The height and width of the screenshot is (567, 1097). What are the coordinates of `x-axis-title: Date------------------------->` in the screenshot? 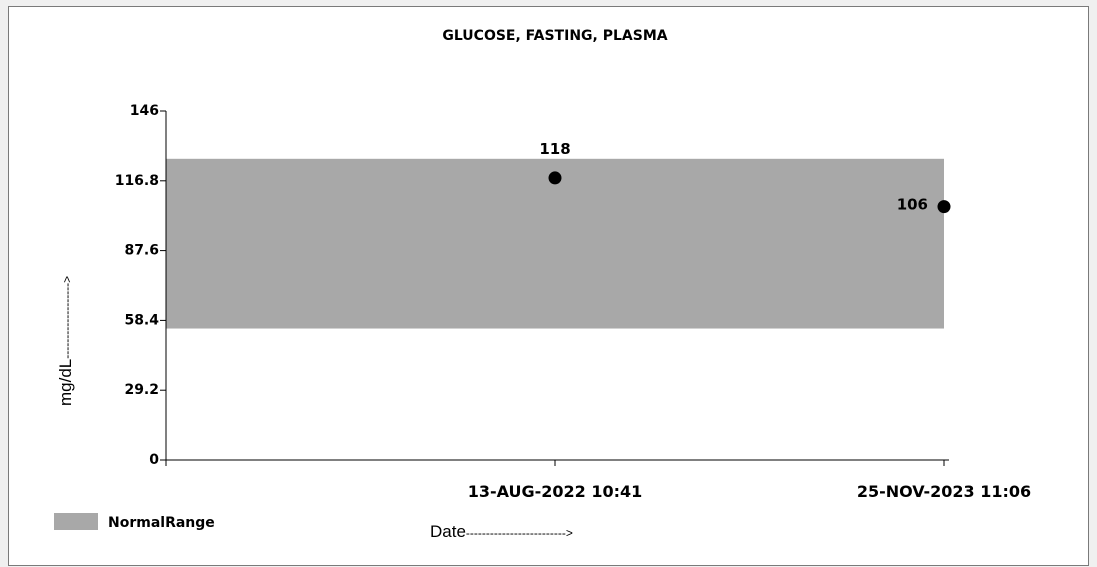 It's located at (501, 531).